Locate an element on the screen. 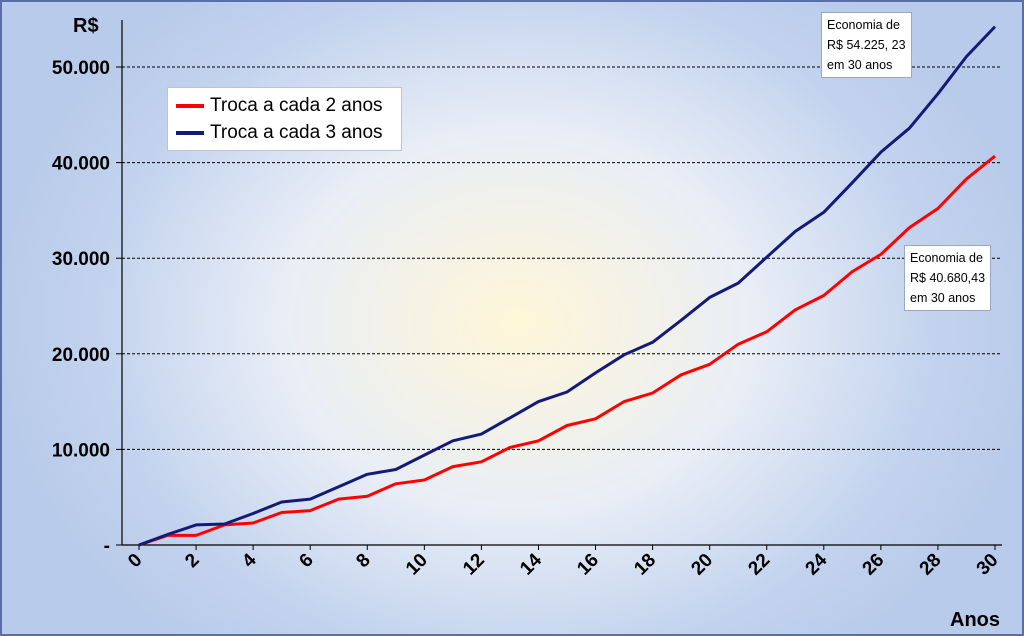  y-tick-label: 30.000 is located at coordinates (81, 259).